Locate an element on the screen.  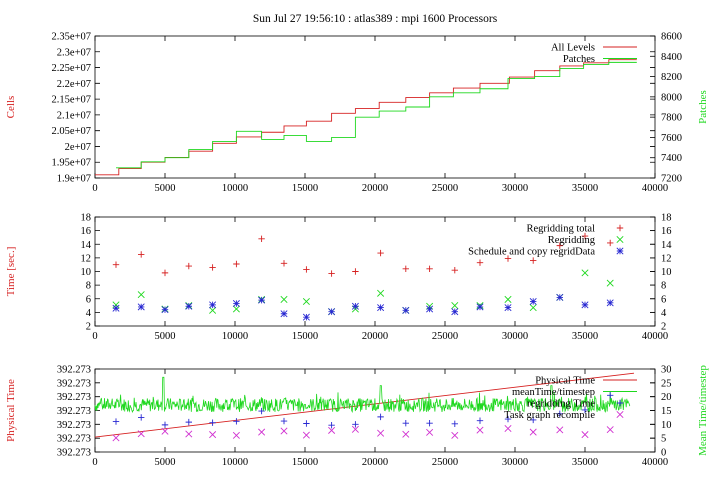
y2-tick-label: 2 is located at coordinates (663, 327).